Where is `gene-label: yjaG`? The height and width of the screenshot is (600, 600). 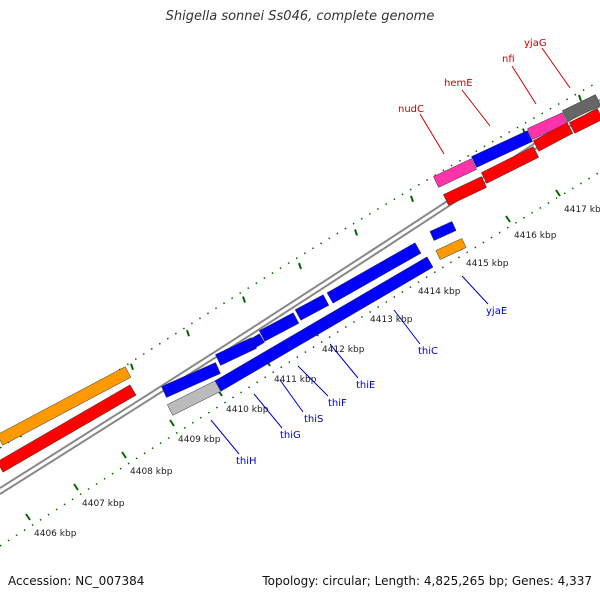 gene-label: yjaG is located at coordinates (535, 43).